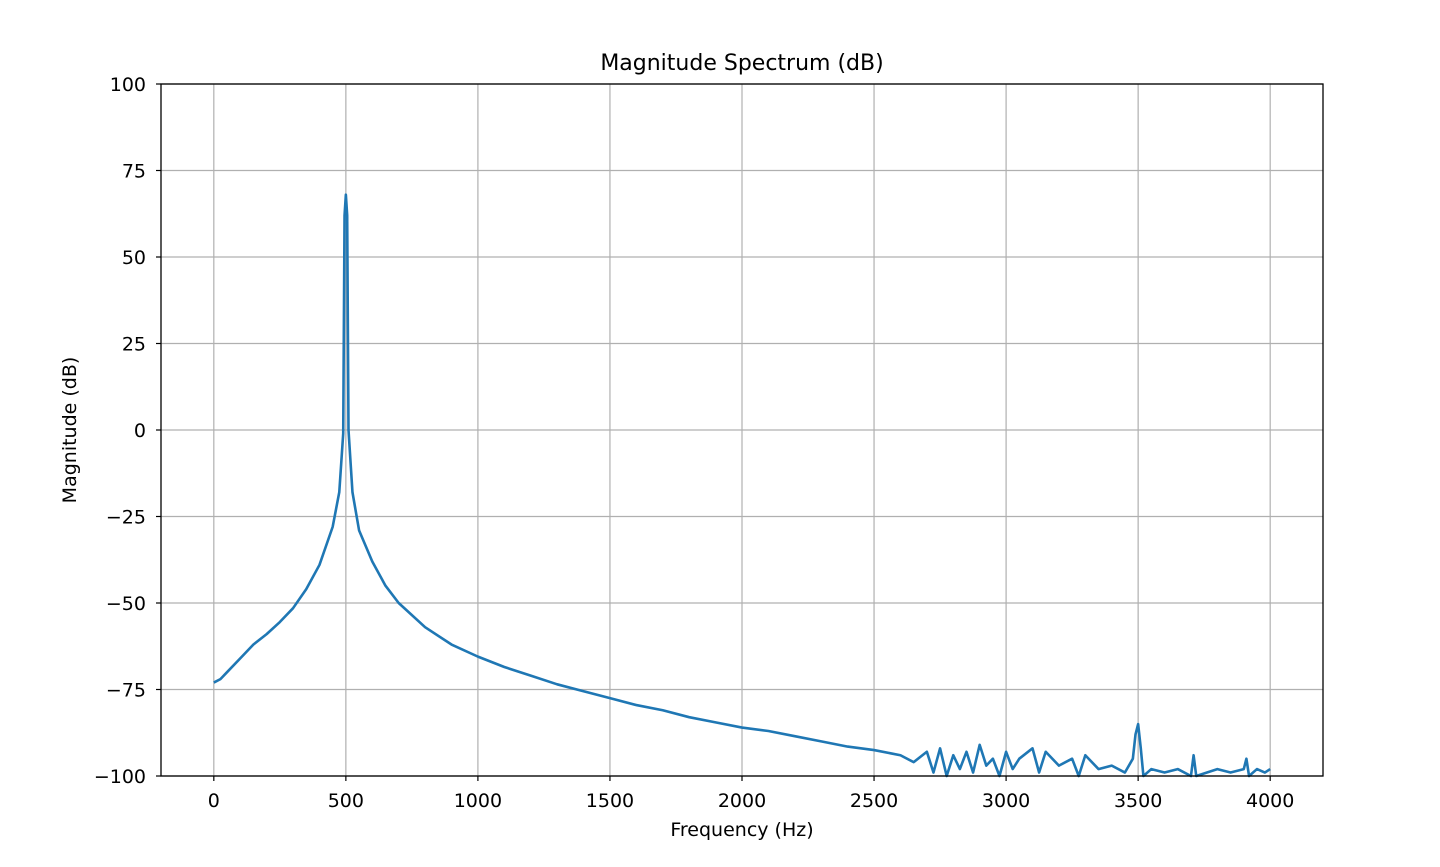 This screenshot has width=1440, height=867. I want to click on y-tick-label: 100, so click(128, 85).